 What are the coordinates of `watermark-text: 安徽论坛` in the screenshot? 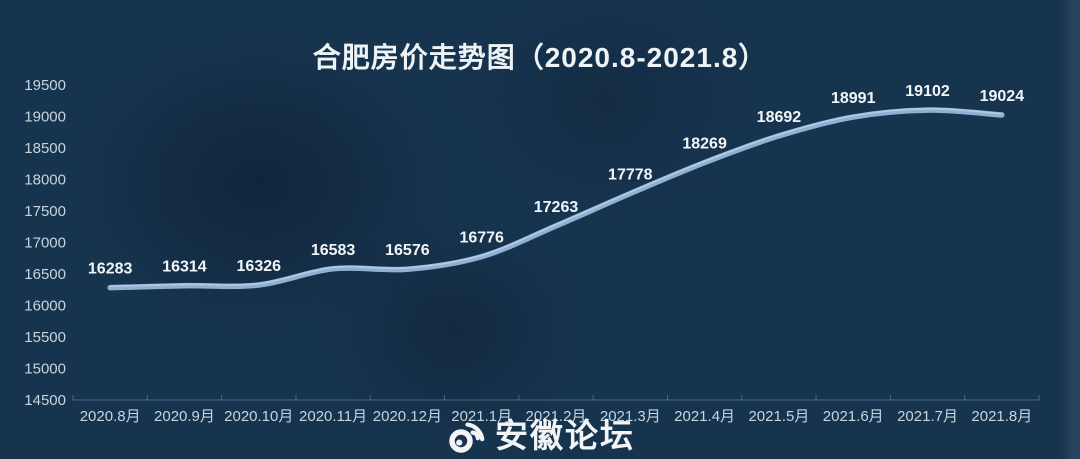 It's located at (565, 435).